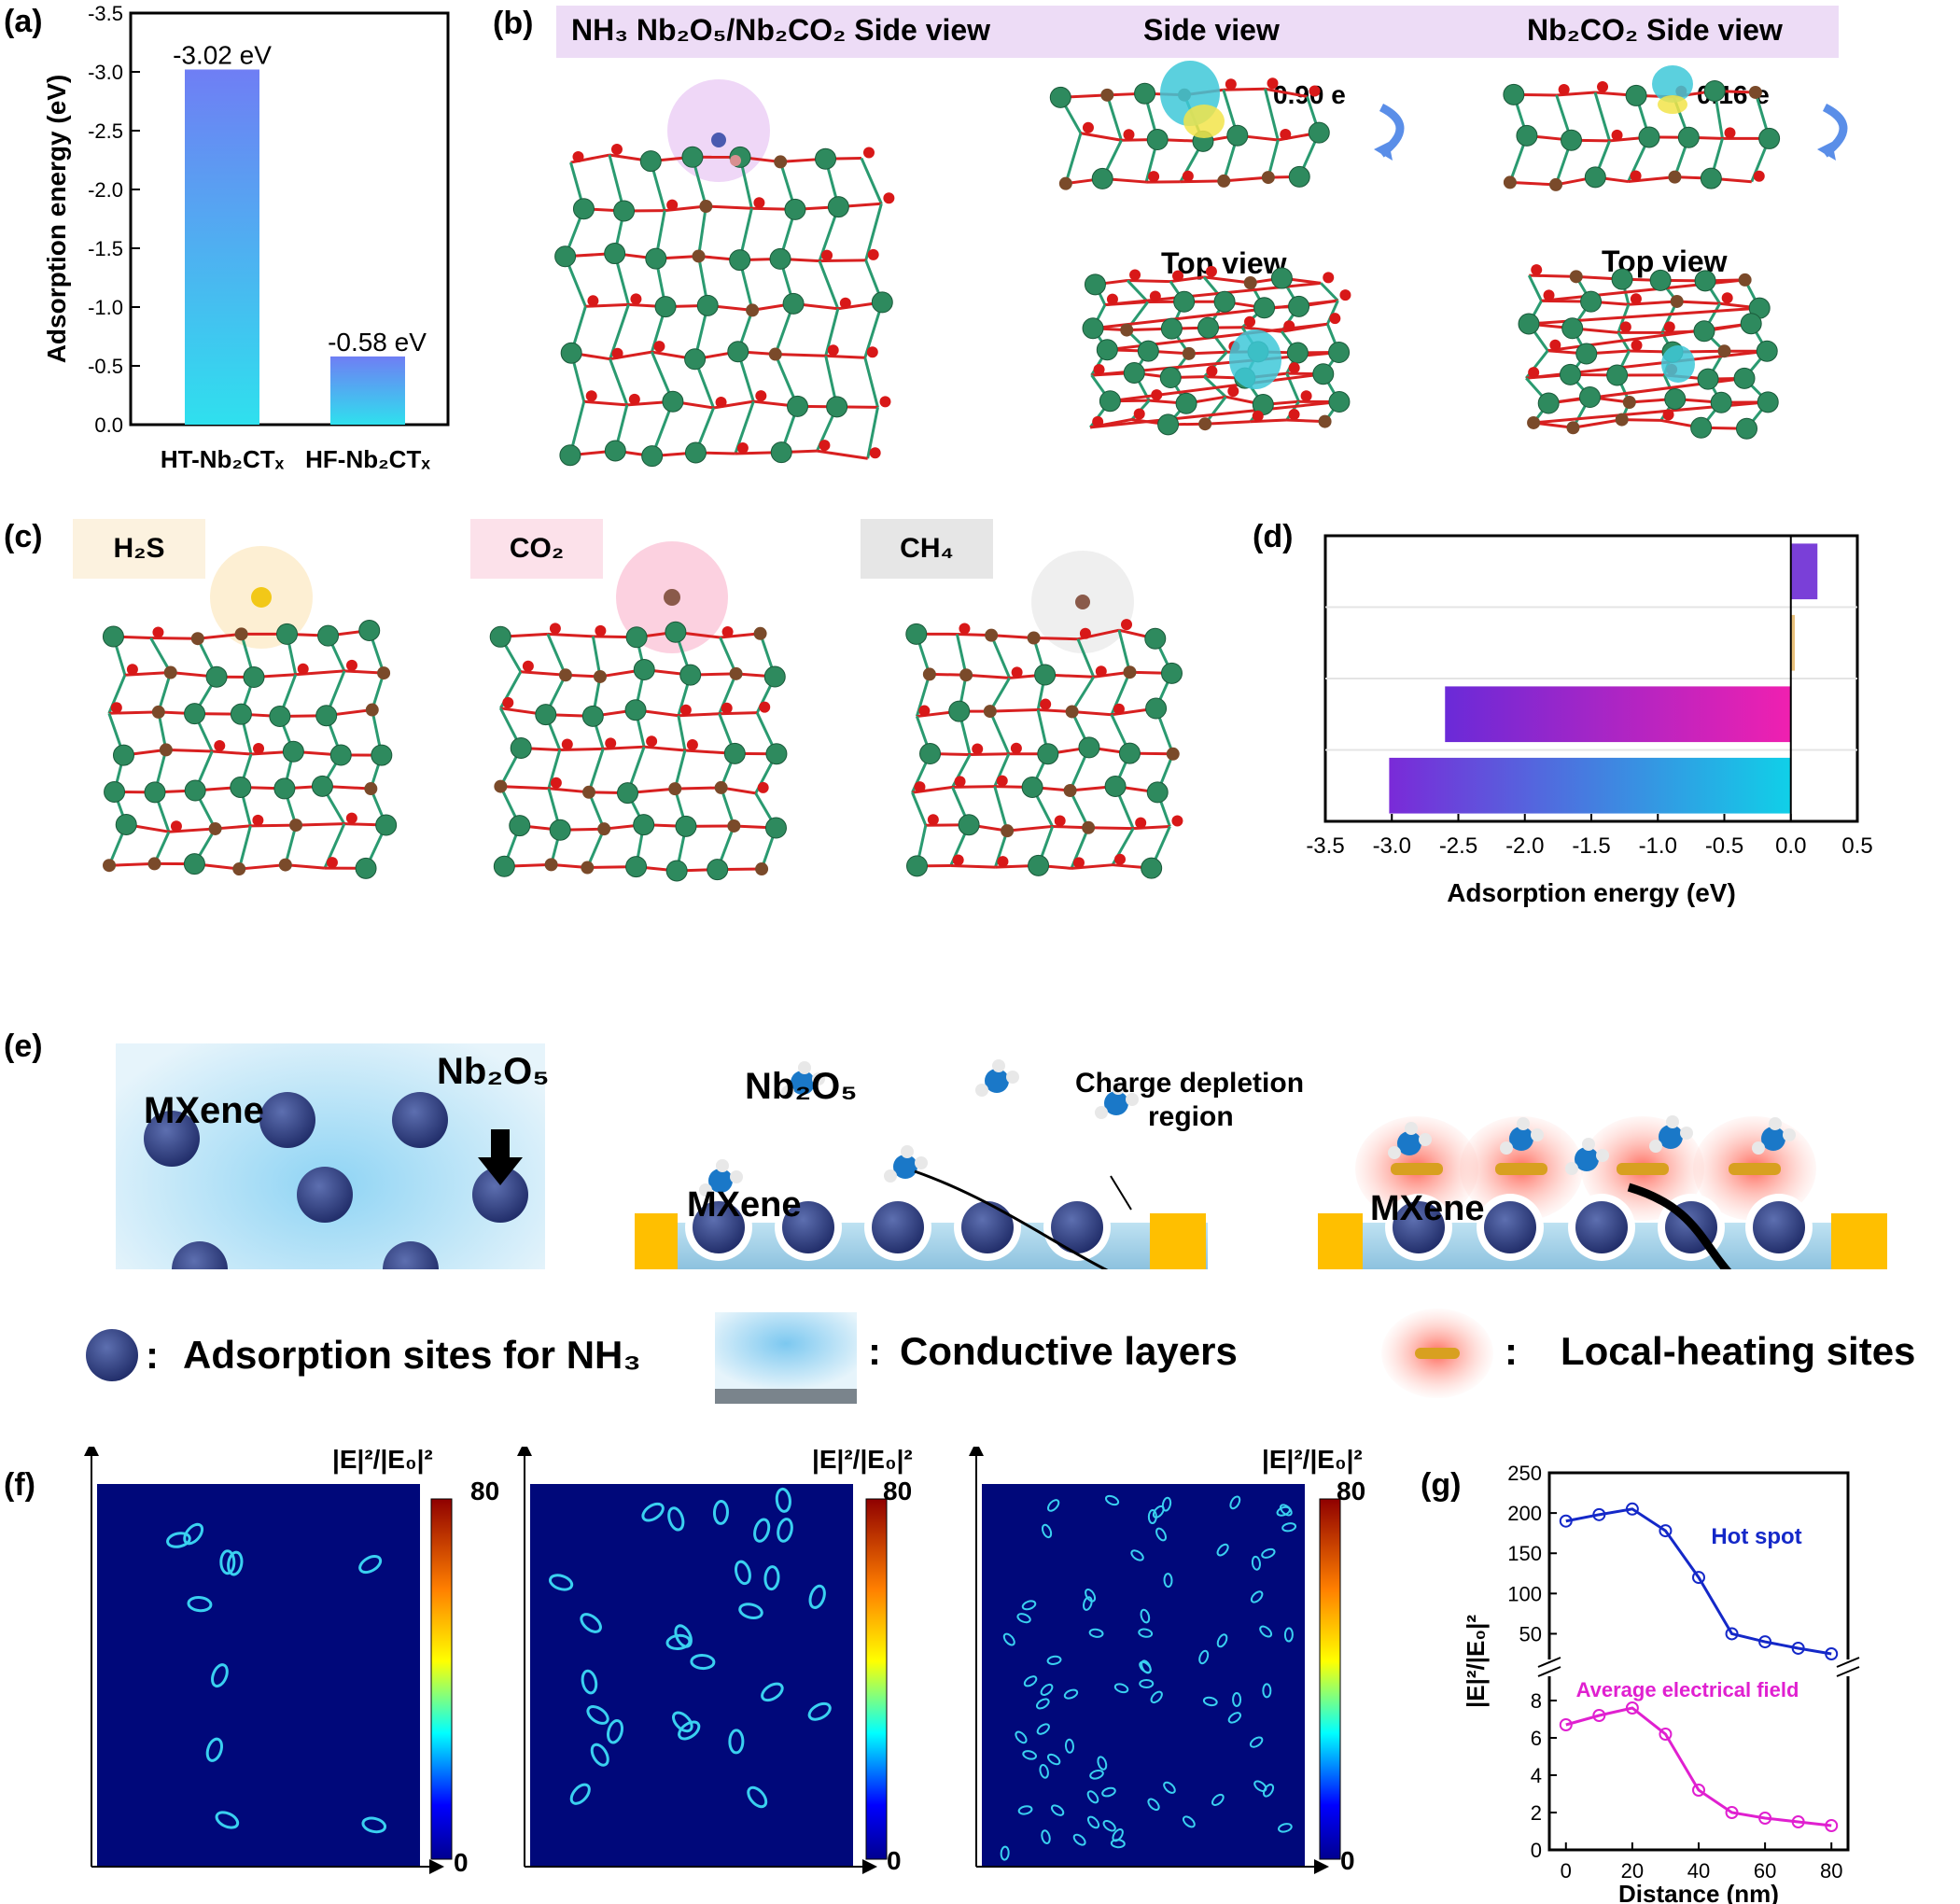 This screenshot has width=1960, height=1904. Describe the element at coordinates (801, 1086) in the screenshot. I see `nb2o5-label-2: Nb₂O₅` at that location.